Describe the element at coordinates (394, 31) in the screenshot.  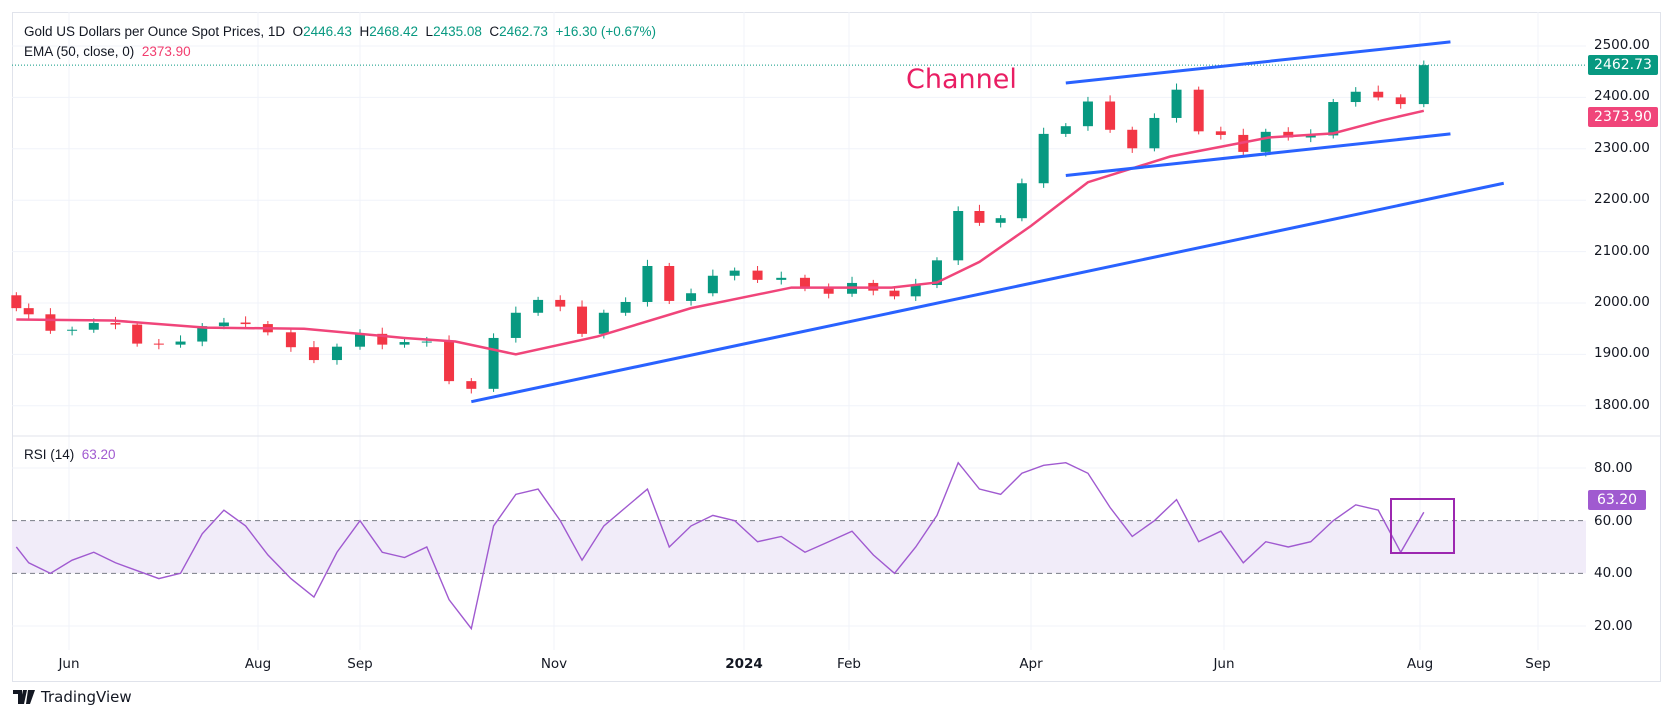
I see `high-value: 2468.42` at that location.